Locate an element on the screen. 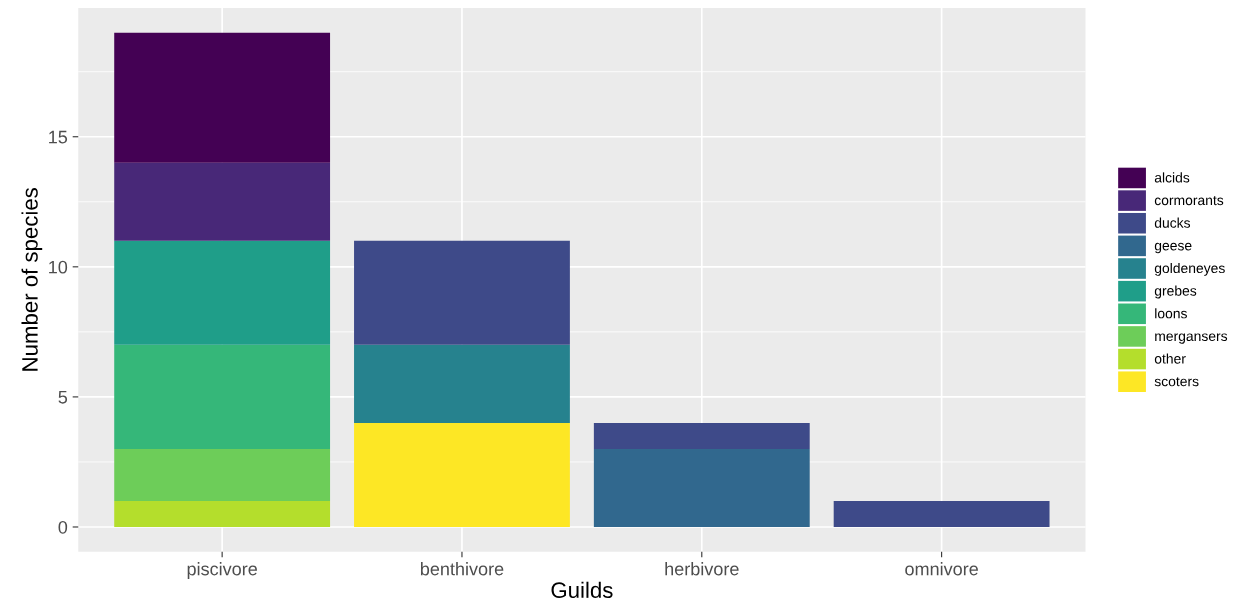  y-tick-label: 15 is located at coordinates (58, 137).